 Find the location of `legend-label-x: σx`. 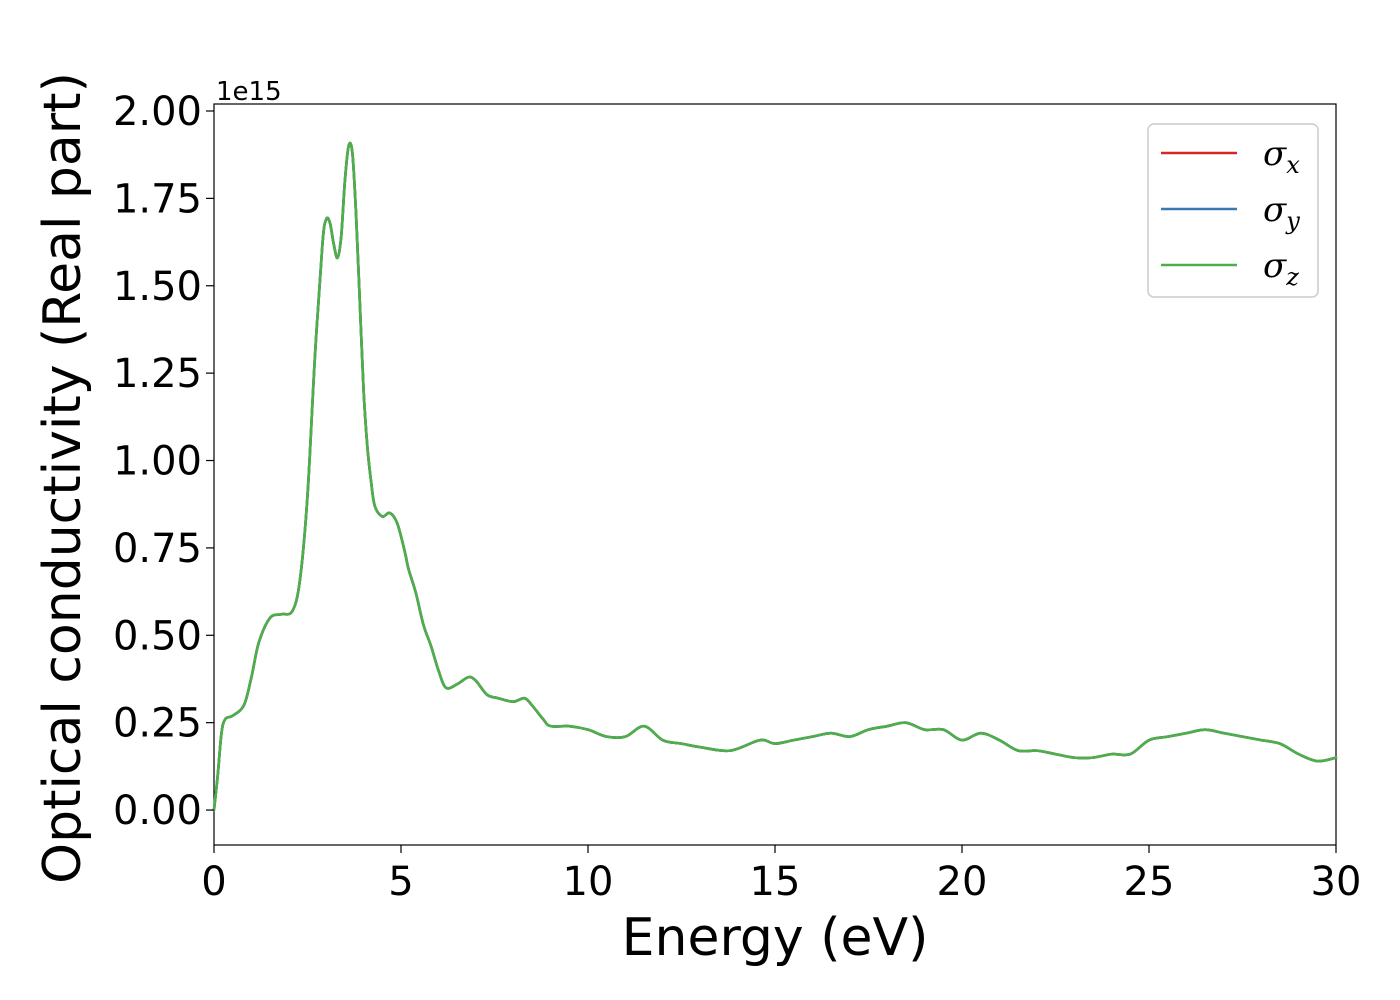

legend-label-x: σx is located at coordinates (1281, 156).